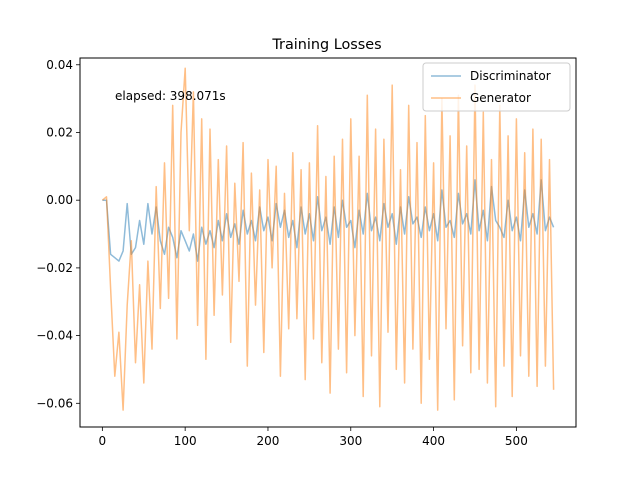 The height and width of the screenshot is (484, 640). I want to click on y-tick-label: −0.04, so click(54, 336).